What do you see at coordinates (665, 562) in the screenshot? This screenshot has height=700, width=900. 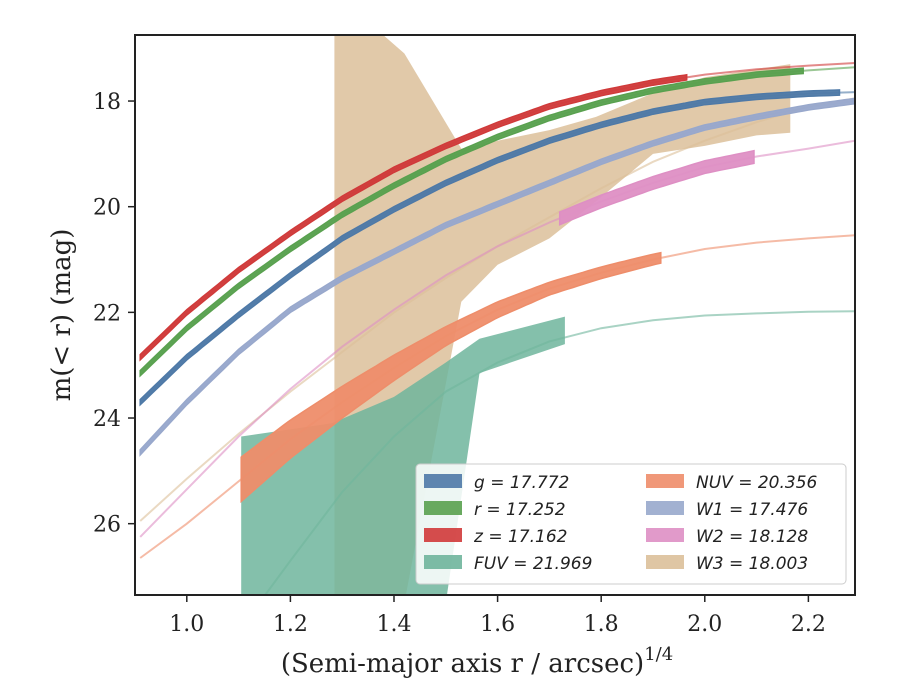 I see `legend-swatch-w3` at bounding box center [665, 562].